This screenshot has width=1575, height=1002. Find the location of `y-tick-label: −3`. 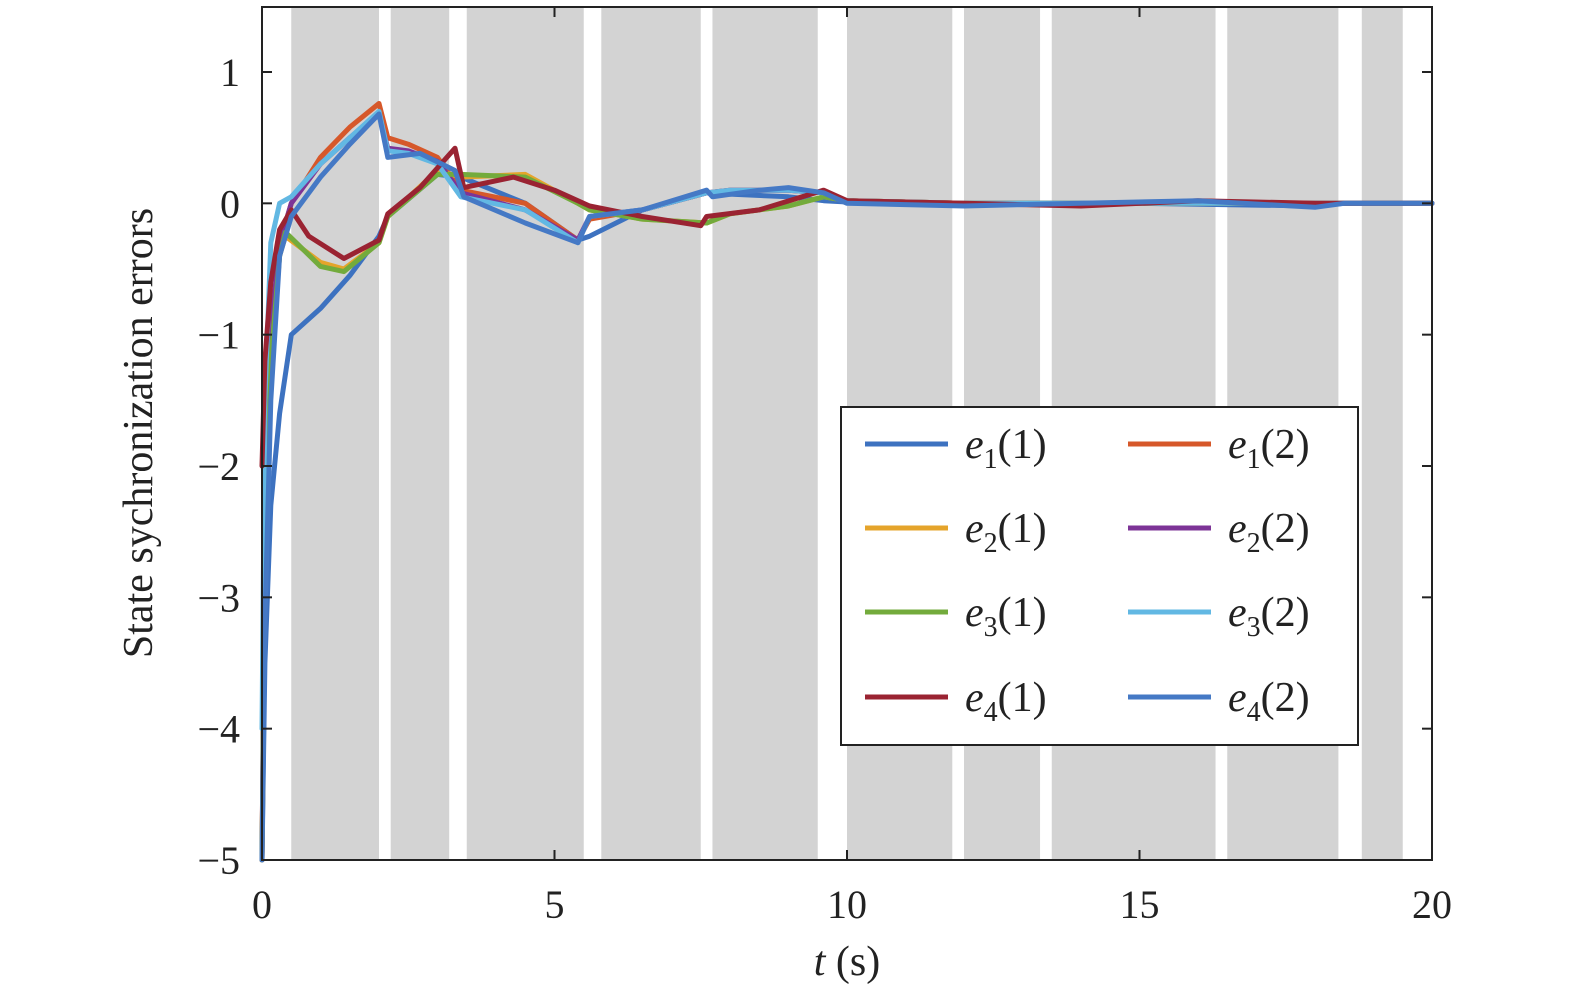

y-tick-label: −3 is located at coordinates (218, 597).